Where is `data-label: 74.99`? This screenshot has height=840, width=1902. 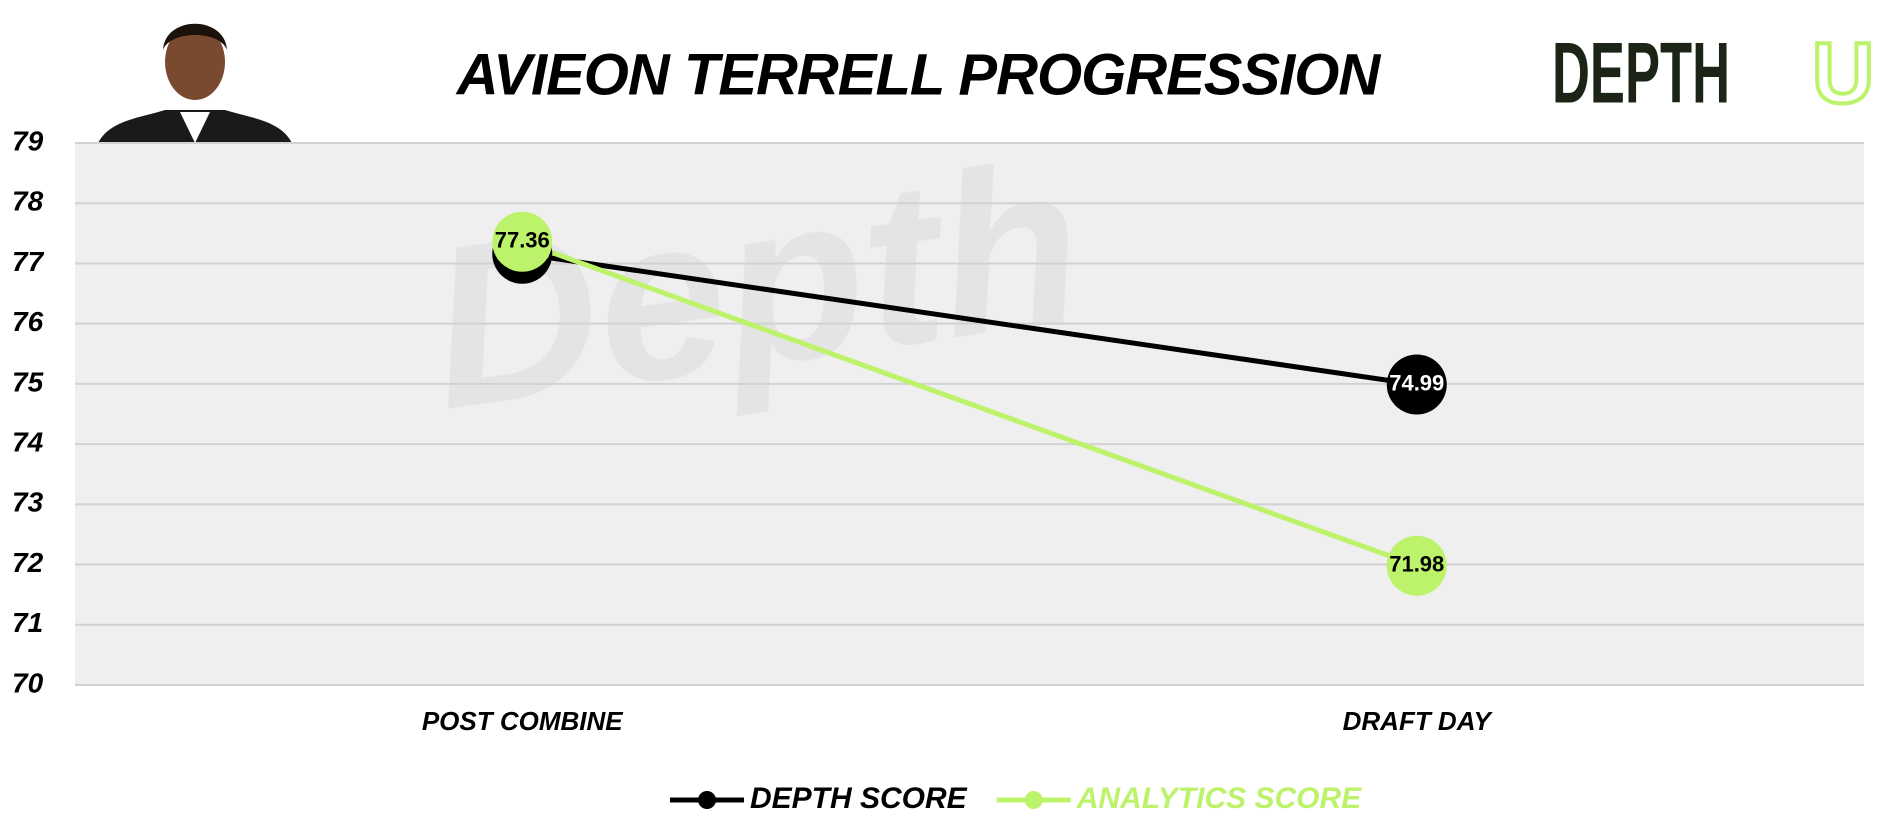 data-label: 74.99 is located at coordinates (1416, 382).